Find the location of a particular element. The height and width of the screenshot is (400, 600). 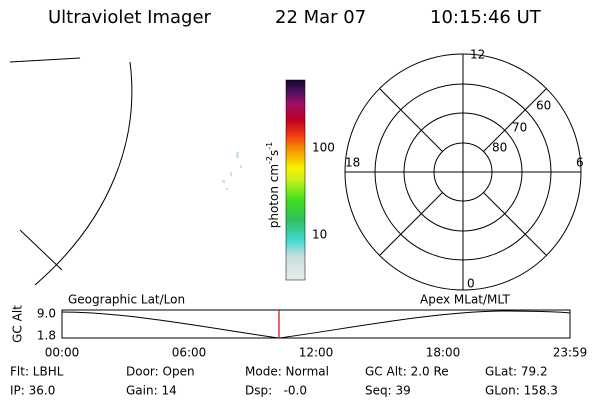

status-field: IP: 36.0 is located at coordinates (32, 391).